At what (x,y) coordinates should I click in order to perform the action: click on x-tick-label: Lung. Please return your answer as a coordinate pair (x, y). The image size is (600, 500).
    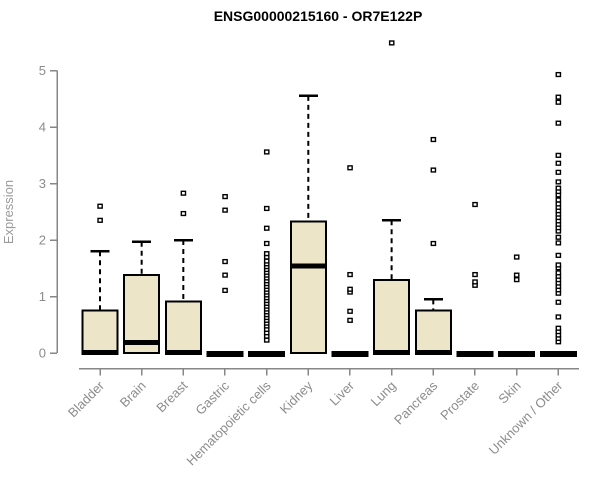
    Looking at the image, I should click on (383, 393).